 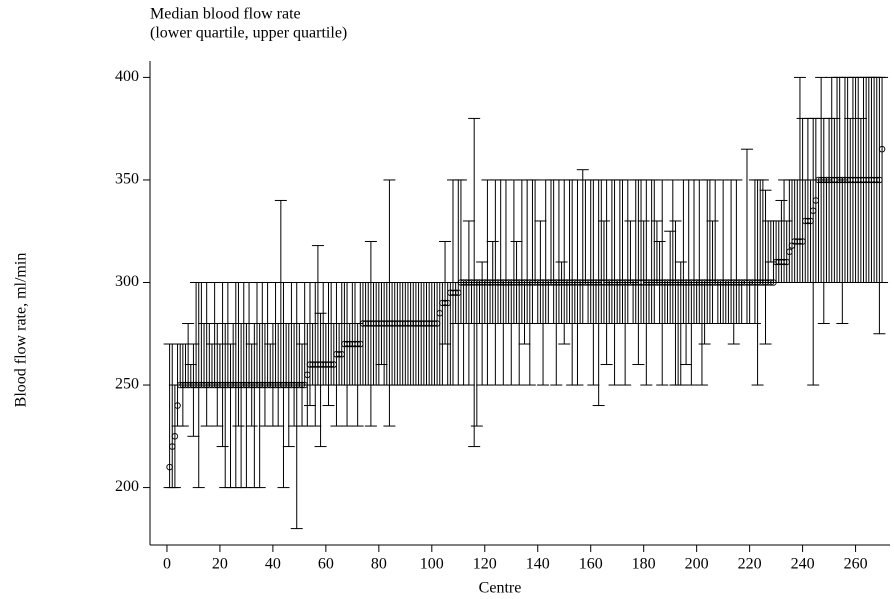 What do you see at coordinates (538, 564) in the screenshot?
I see `x-tick-label: 140` at bounding box center [538, 564].